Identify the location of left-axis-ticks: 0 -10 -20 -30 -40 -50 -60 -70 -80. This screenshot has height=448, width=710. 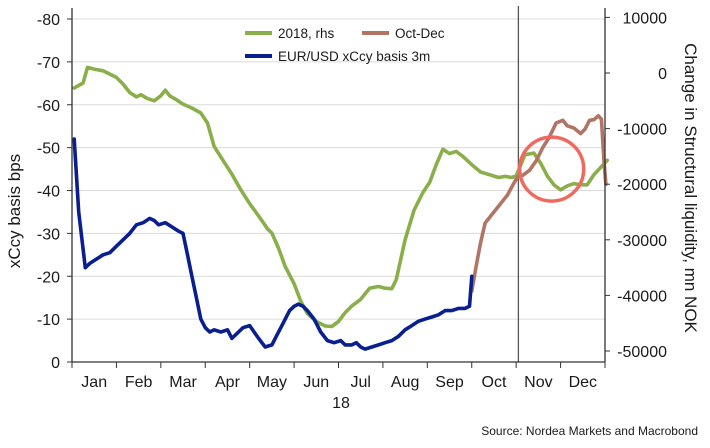
(54, 192).